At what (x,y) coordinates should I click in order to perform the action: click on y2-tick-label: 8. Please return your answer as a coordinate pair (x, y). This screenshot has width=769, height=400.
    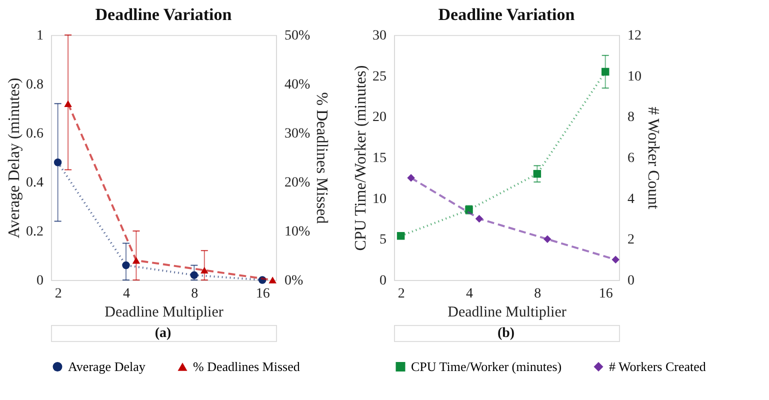
    Looking at the image, I should click on (631, 118).